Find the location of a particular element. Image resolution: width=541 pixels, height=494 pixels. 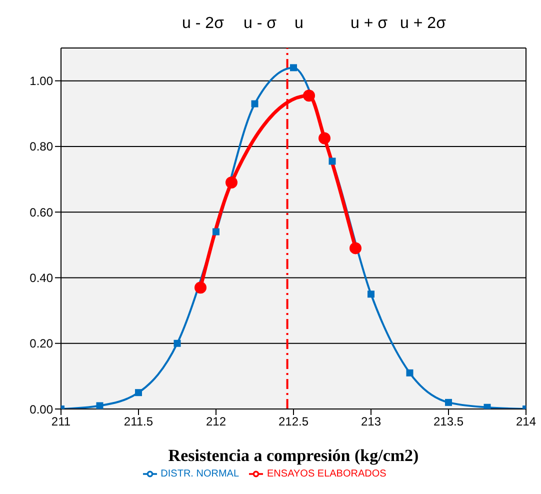

legend-label: DISTR. NORMAL is located at coordinates (200, 474).